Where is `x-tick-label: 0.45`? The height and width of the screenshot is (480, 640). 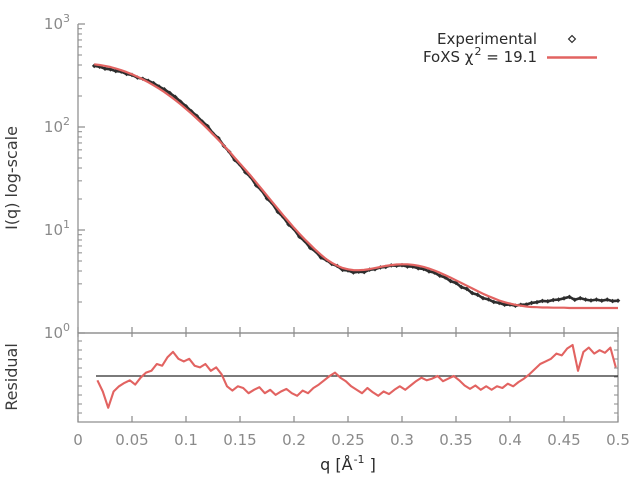 x-tick-label: 0.45 is located at coordinates (563, 440).